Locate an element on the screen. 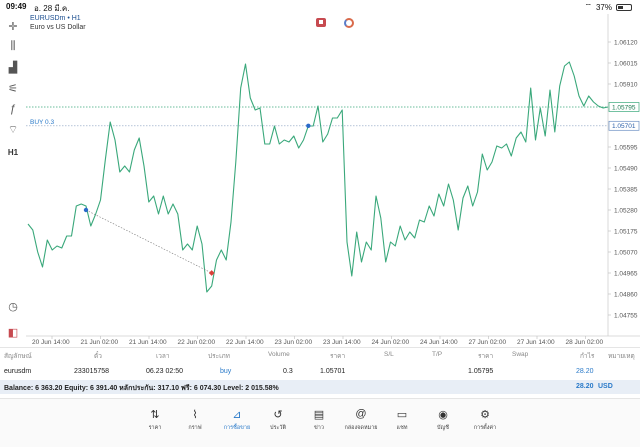 The width and height of the screenshot is (640, 447). mailbox-icon: @ is located at coordinates (361, 414).